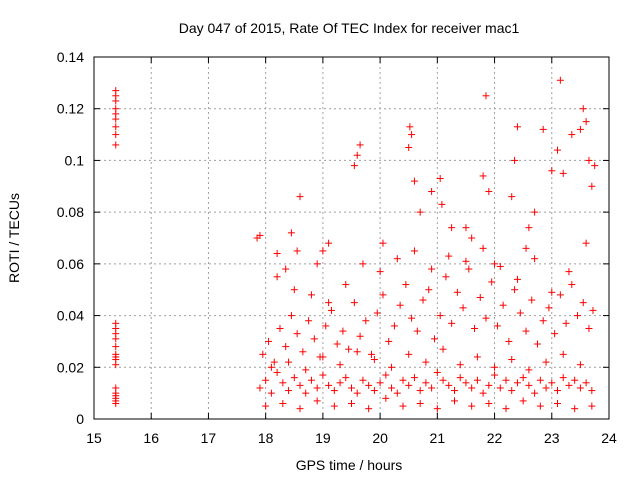  I want to click on x-tick-label: 15, so click(94, 438).